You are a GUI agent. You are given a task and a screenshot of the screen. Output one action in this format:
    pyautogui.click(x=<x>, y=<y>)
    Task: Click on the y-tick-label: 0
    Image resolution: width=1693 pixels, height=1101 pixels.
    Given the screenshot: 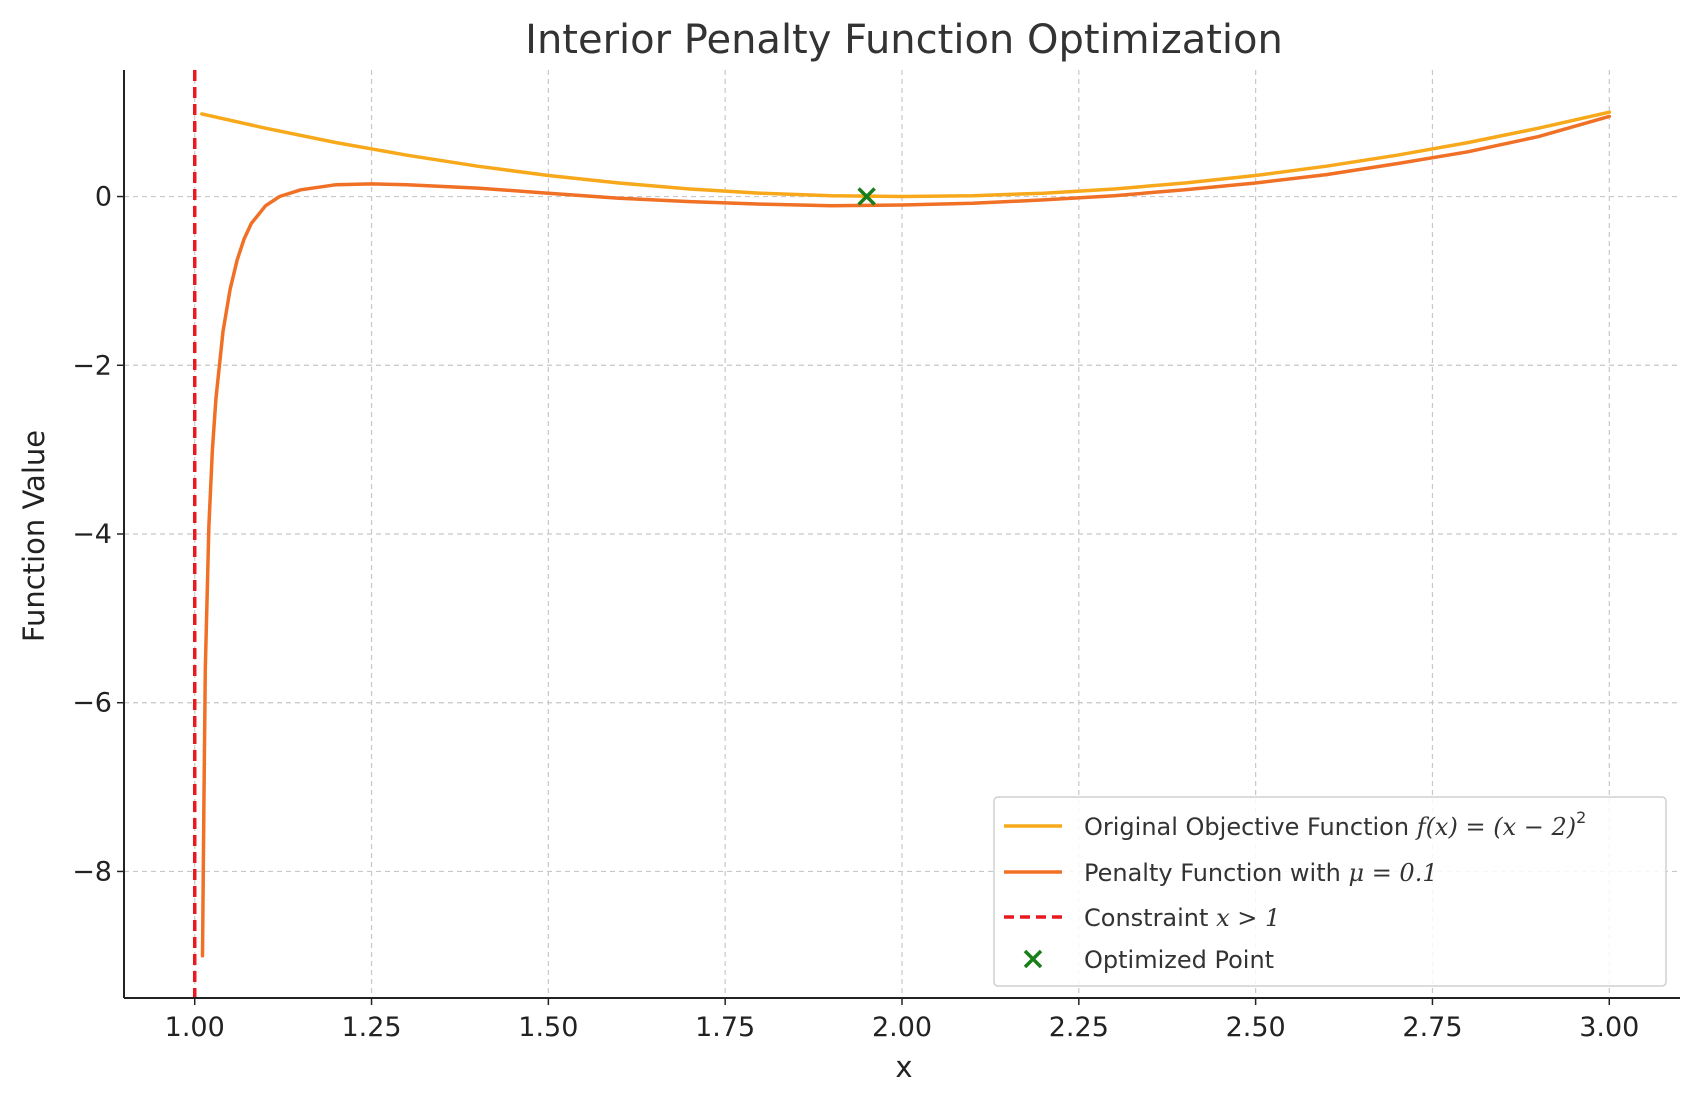 What is the action you would take?
    pyautogui.click(x=103, y=197)
    